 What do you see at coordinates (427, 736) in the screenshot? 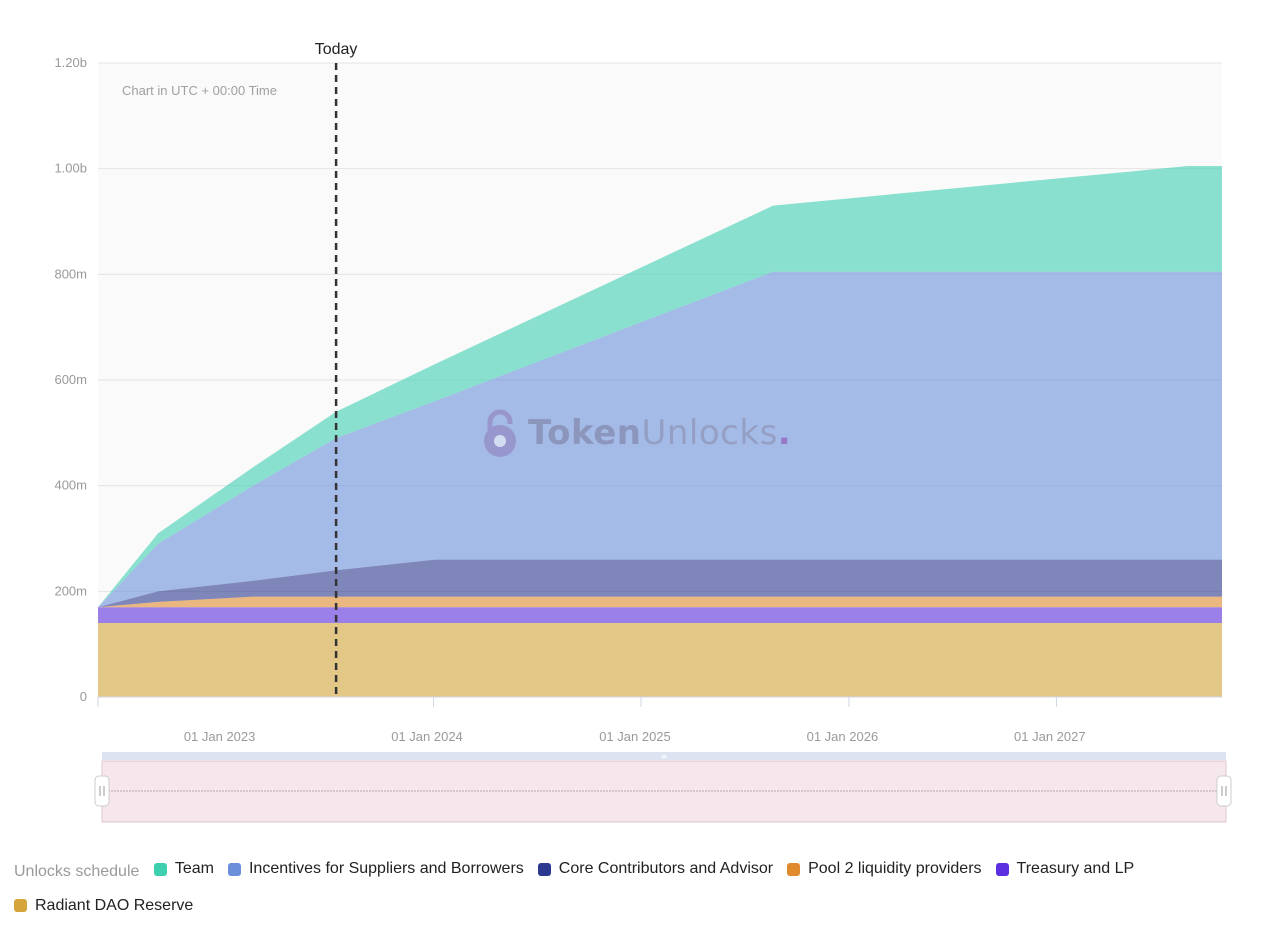
I see `x-tick-label: 01 Jan 2024` at bounding box center [427, 736].